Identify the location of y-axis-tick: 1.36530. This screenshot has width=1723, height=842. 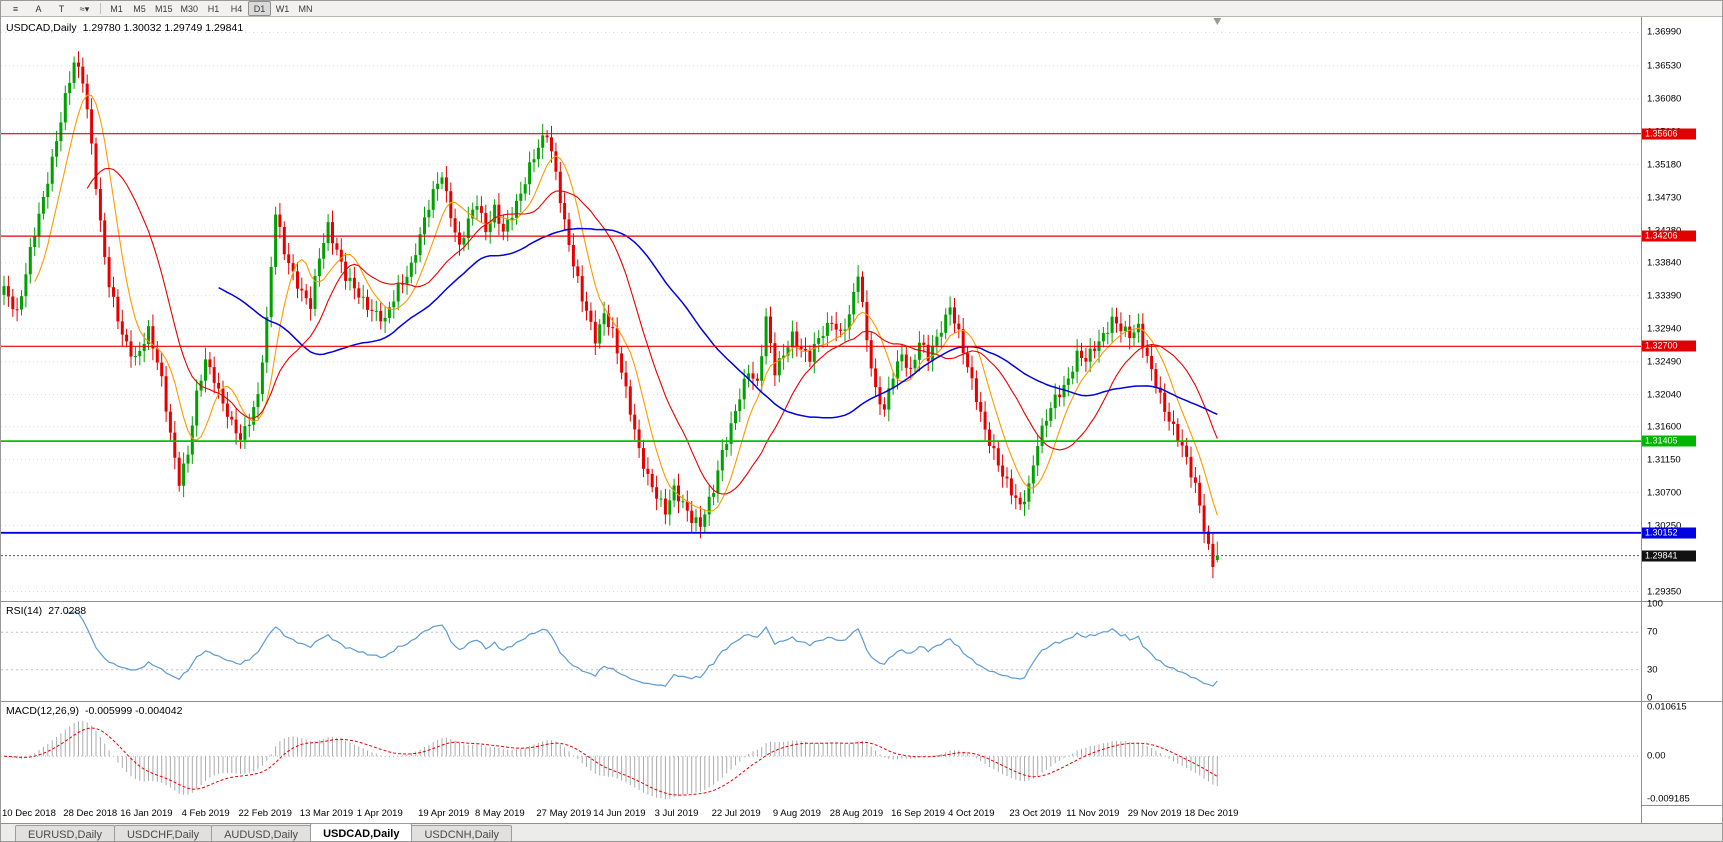
(1664, 66).